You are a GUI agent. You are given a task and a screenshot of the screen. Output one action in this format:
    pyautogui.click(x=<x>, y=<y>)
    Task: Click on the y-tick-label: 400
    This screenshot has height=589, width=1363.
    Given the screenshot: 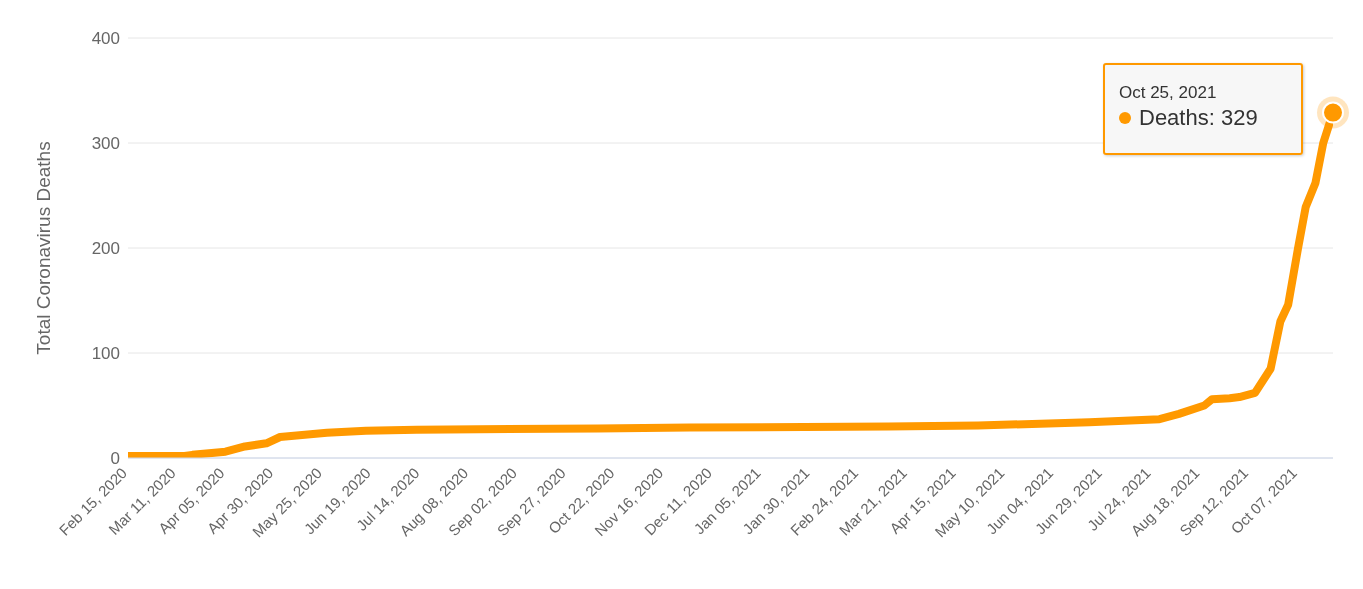 What is the action you would take?
    pyautogui.click(x=105, y=39)
    